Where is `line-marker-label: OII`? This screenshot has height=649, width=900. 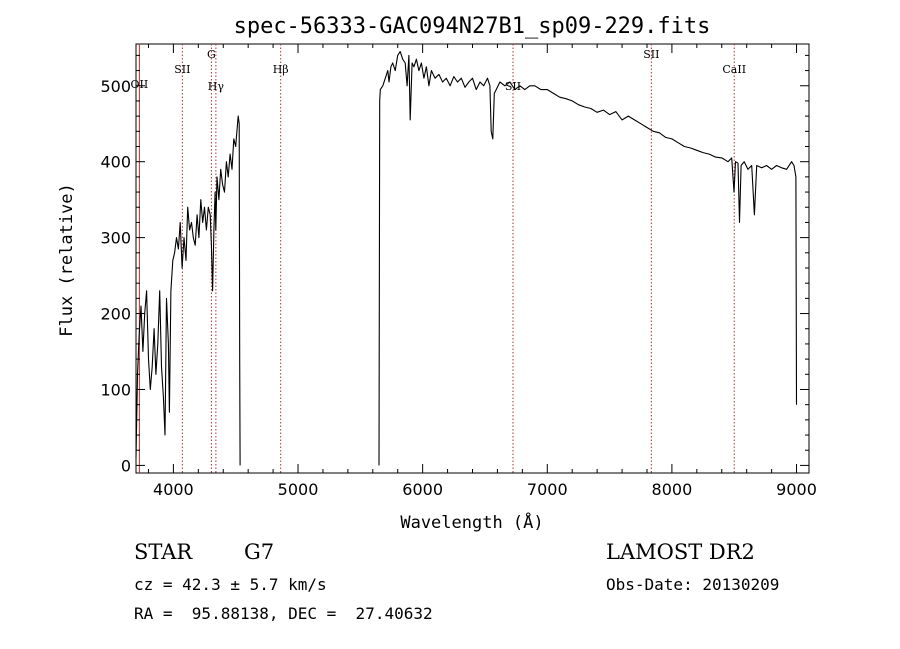 line-marker-label: OII is located at coordinates (140, 84).